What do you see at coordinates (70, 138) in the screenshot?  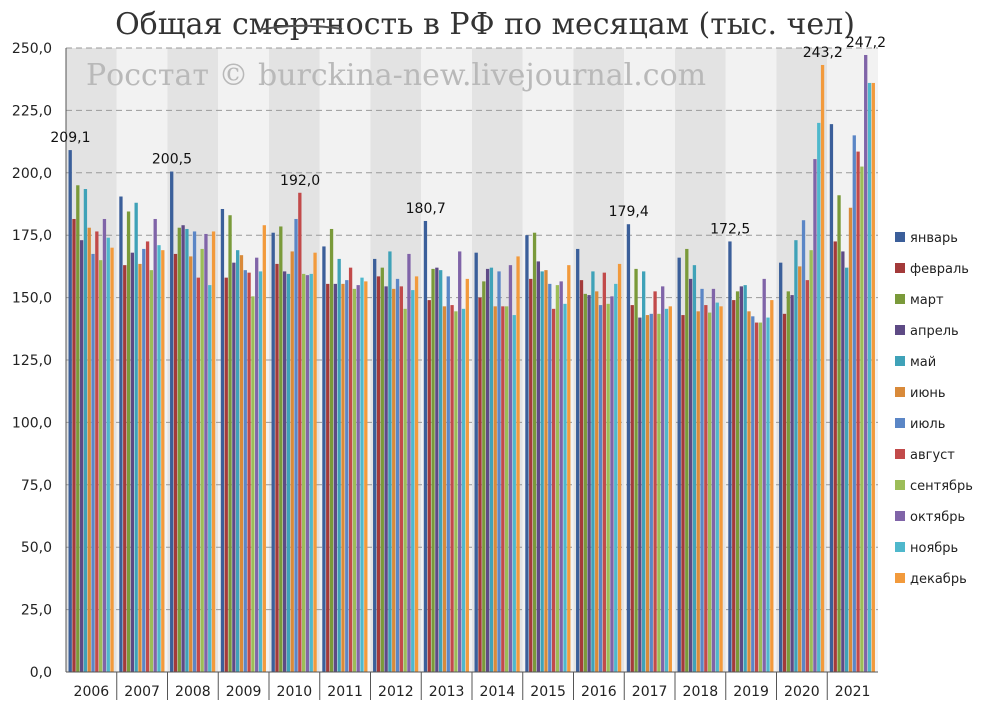 I see `data-label: 209,1` at bounding box center [70, 138].